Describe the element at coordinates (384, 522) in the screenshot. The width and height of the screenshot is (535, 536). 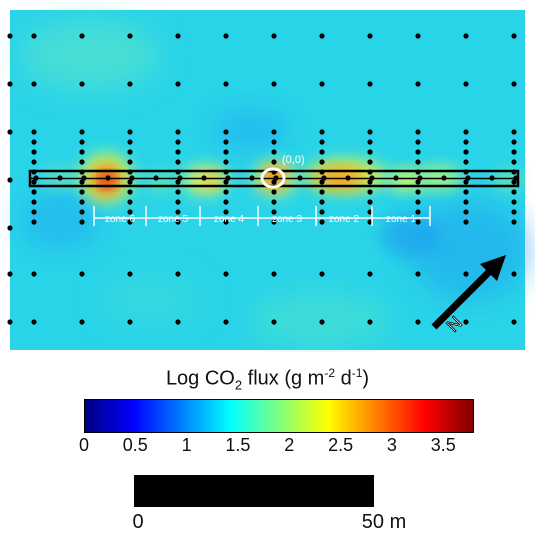
I see `scale-end-label: 50 m` at that location.